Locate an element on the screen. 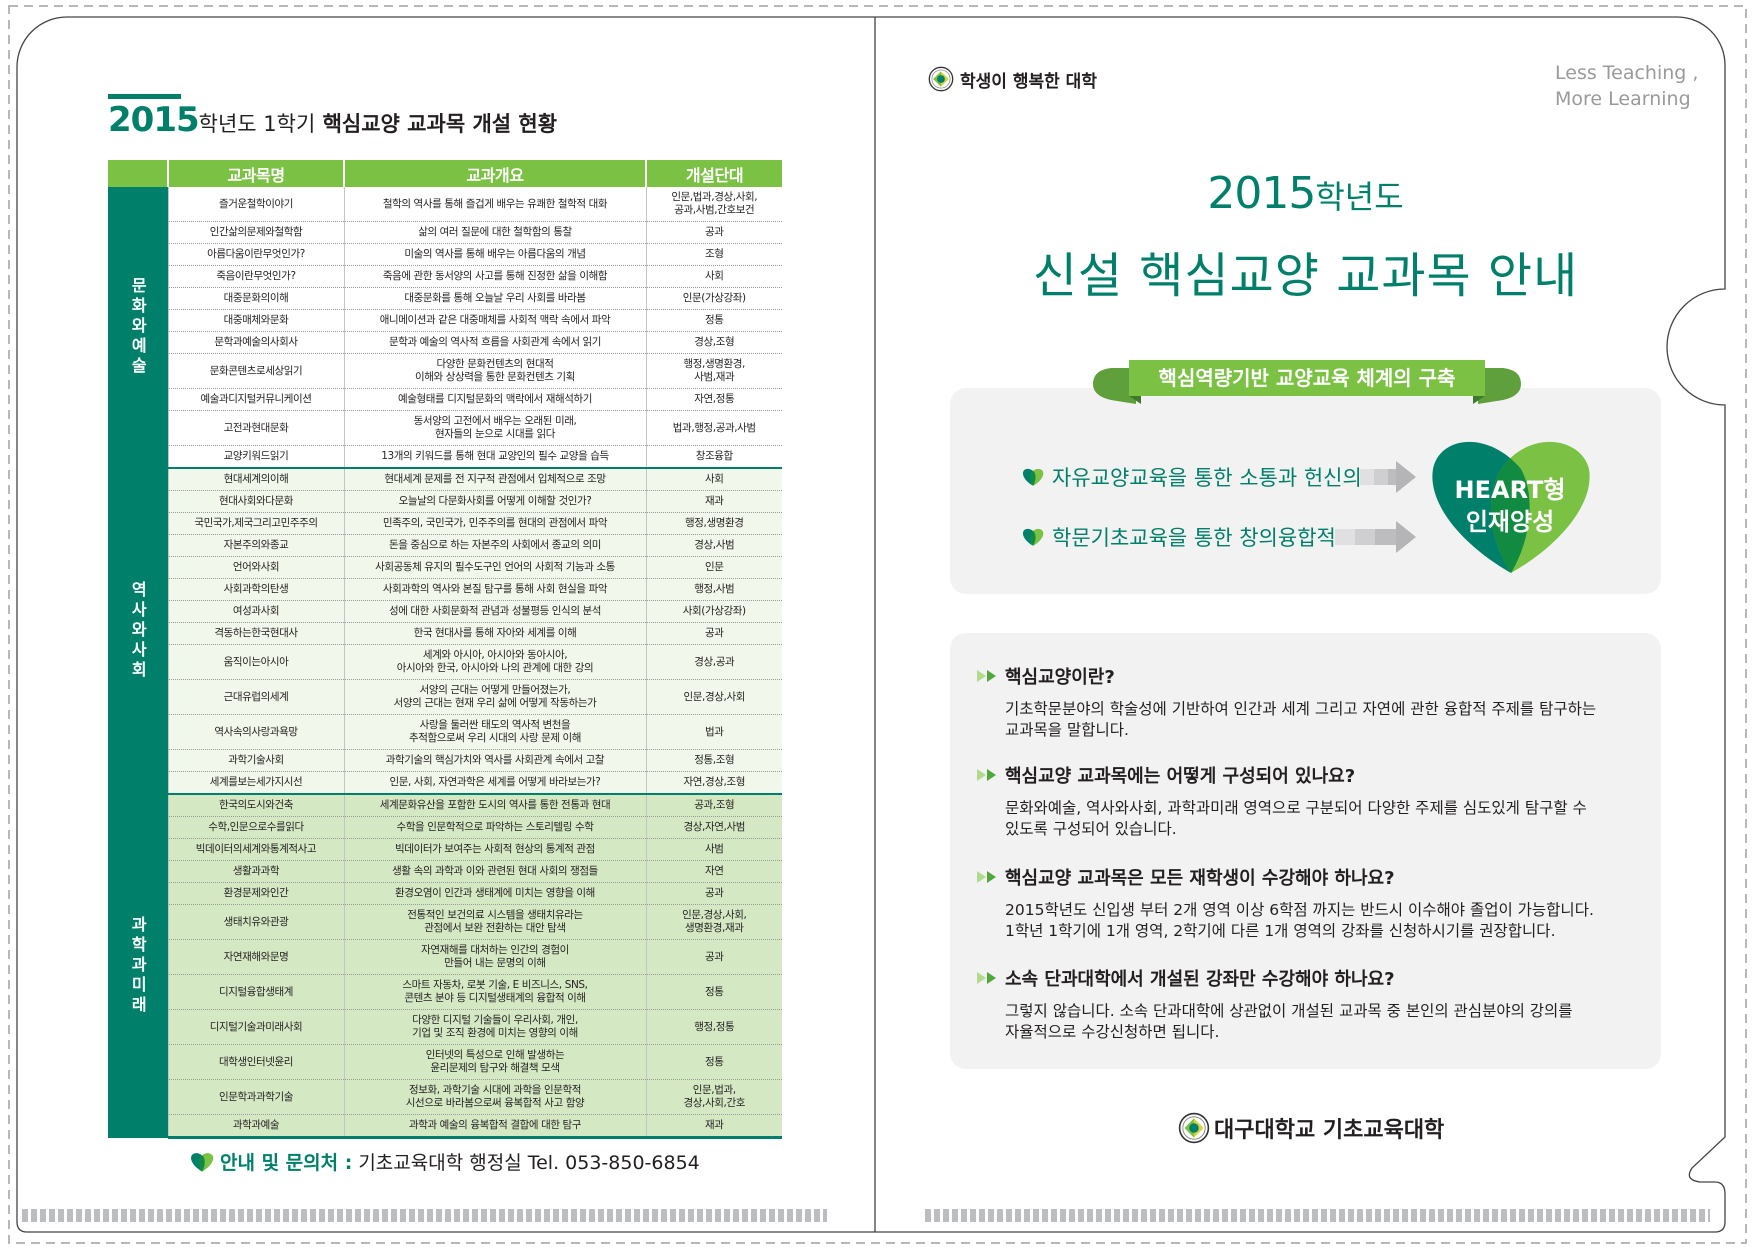  contact-info: 안내 및 문의처 : 기초교육대학 행정실 Tel. 053-850-6854 is located at coordinates (445, 1161).